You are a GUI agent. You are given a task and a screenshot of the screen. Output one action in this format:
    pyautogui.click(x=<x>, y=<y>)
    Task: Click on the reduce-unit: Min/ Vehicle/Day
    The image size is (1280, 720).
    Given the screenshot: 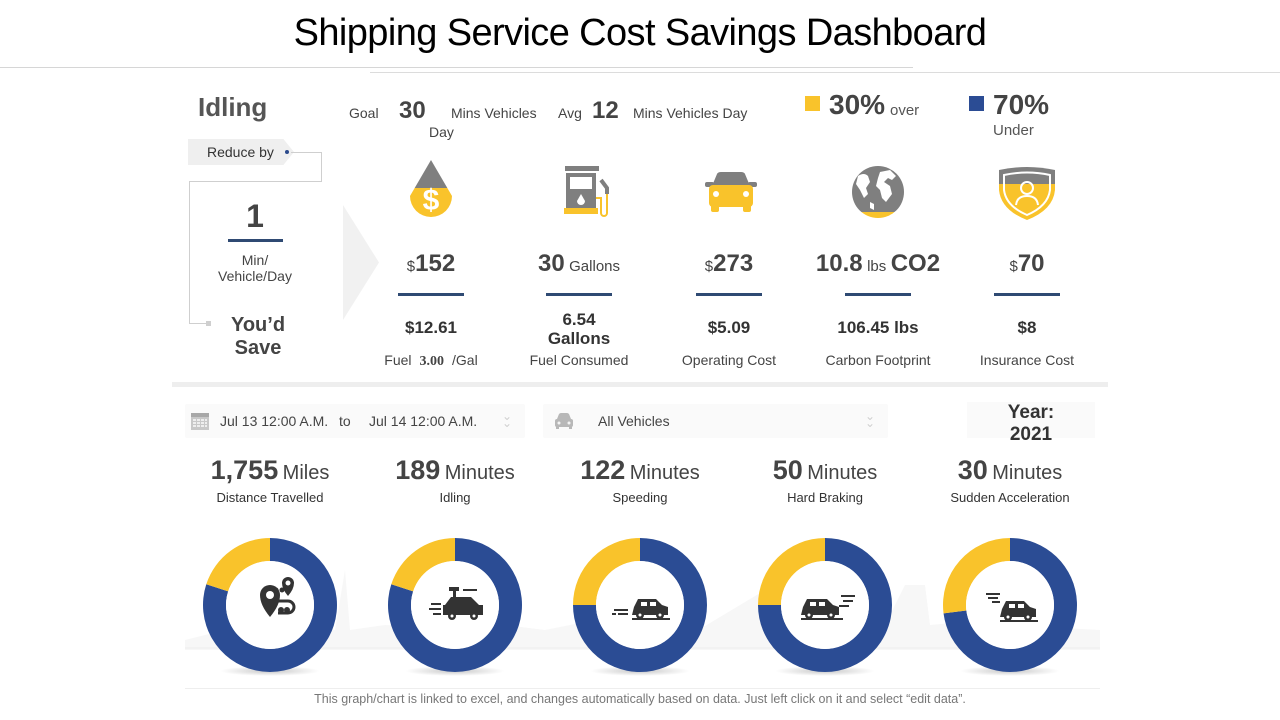 What is the action you would take?
    pyautogui.click(x=255, y=268)
    